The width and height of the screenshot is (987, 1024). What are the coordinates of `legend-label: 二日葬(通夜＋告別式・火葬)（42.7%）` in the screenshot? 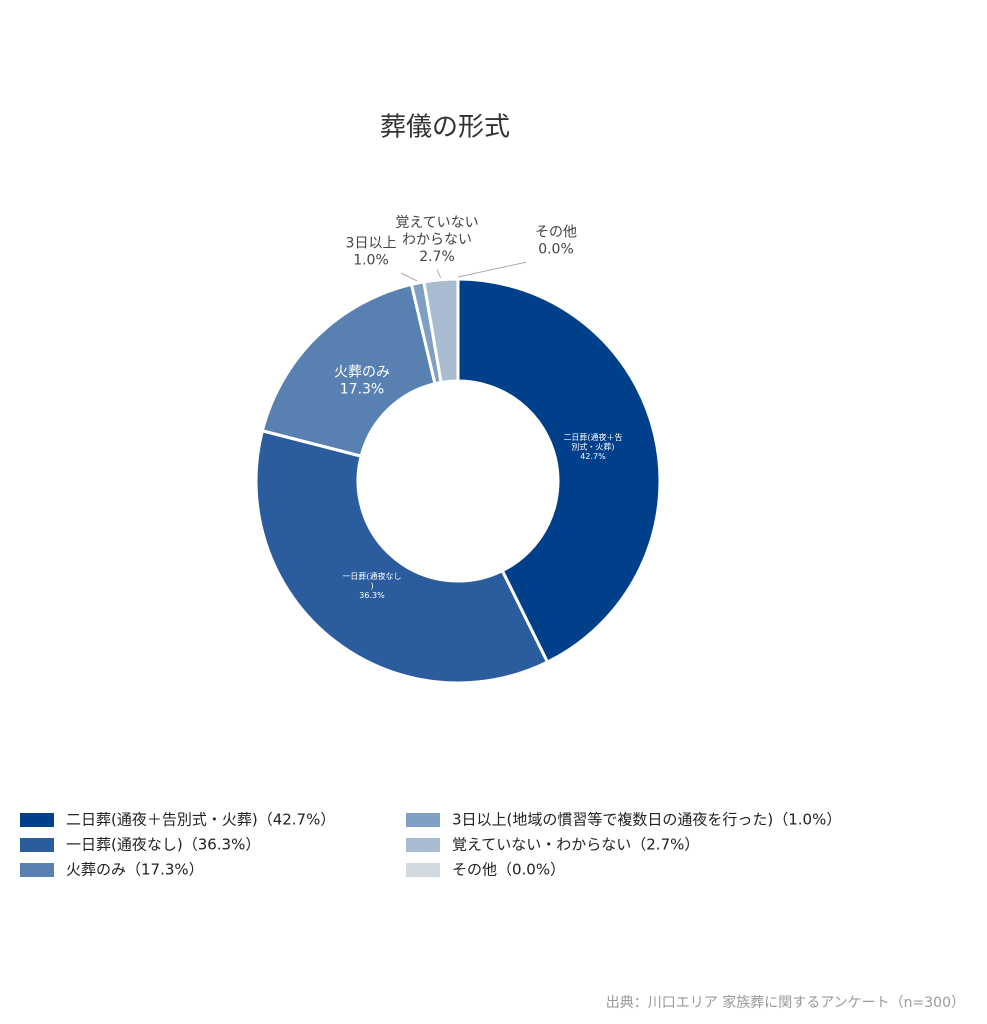 It's located at (200, 820).